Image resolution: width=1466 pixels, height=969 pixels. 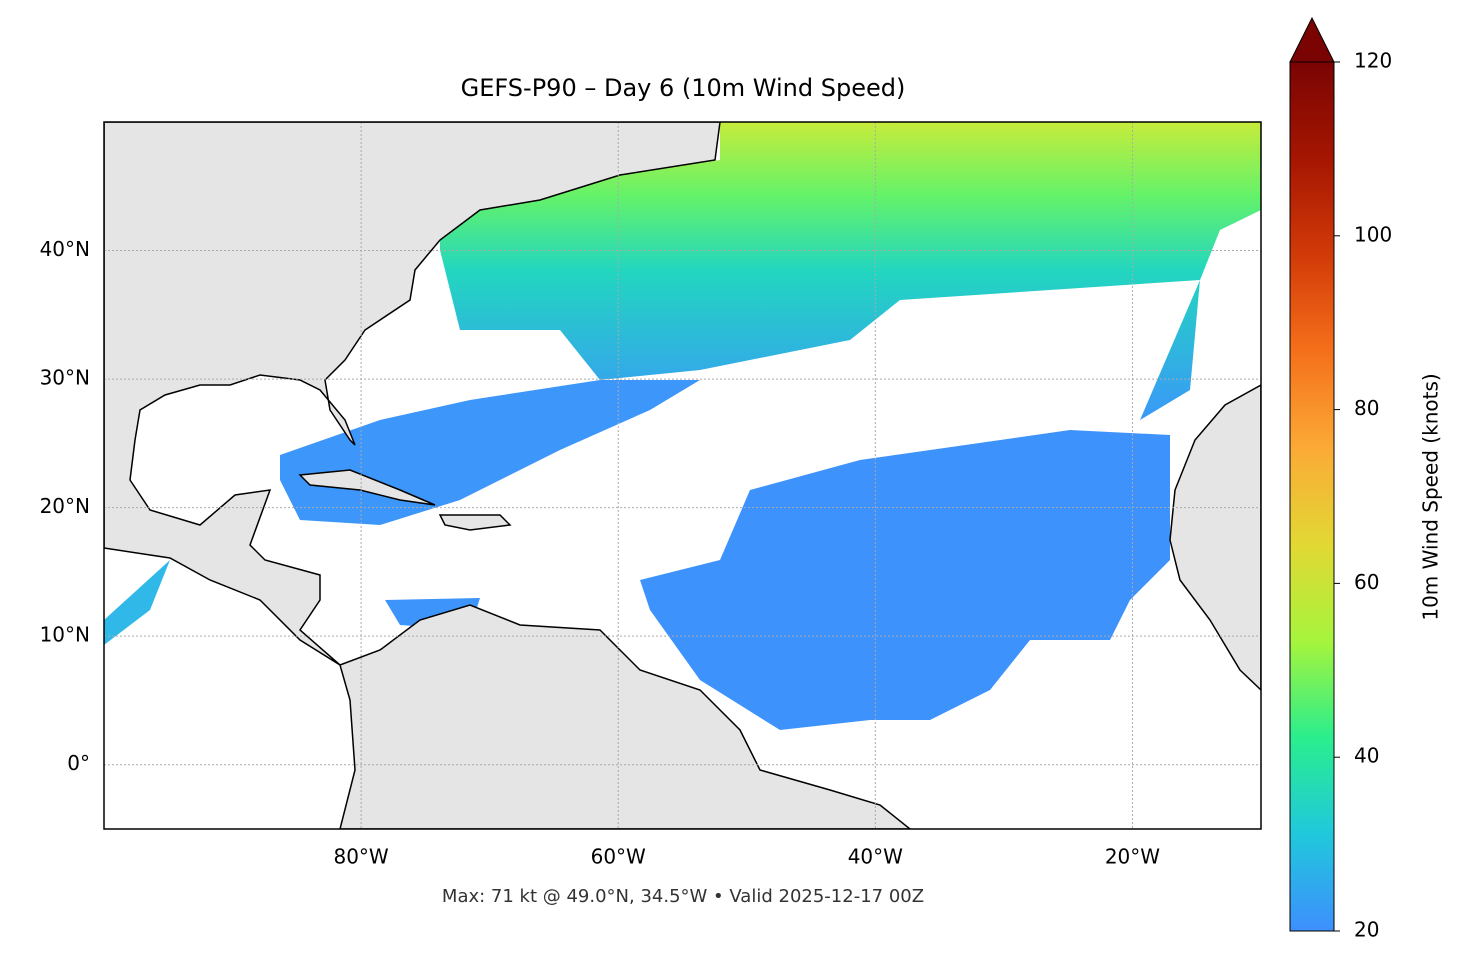 What do you see at coordinates (65, 378) in the screenshot?
I see `y-tick-label: 30°N` at bounding box center [65, 378].